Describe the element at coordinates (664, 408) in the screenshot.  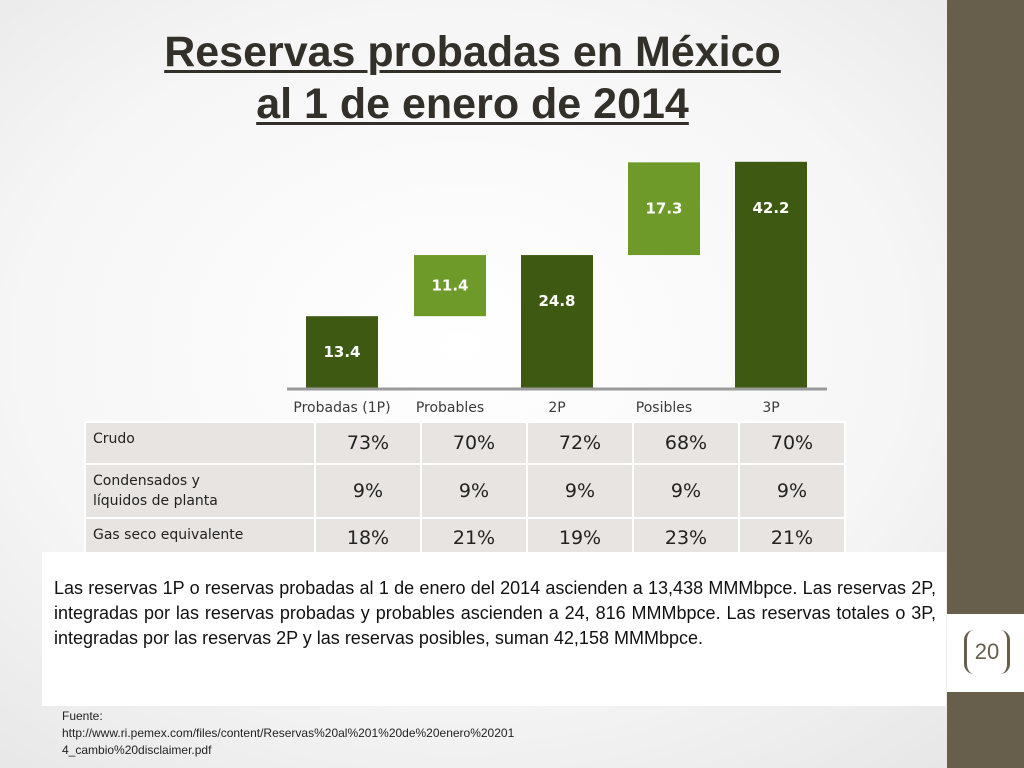
I see `x-tick-label-4: Posibles` at that location.